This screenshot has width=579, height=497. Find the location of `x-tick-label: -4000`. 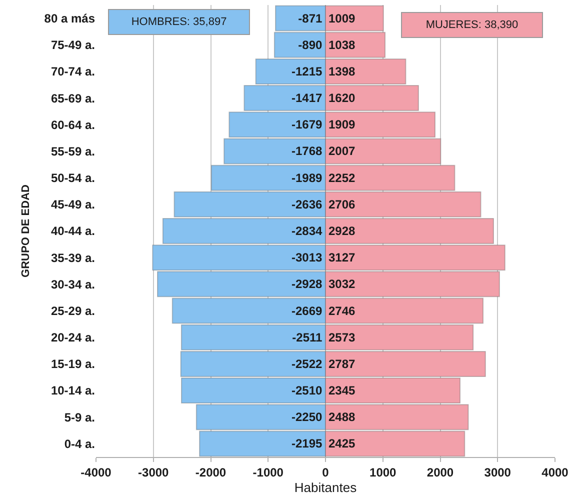

x-tick-label: -4000 is located at coordinates (96, 472).